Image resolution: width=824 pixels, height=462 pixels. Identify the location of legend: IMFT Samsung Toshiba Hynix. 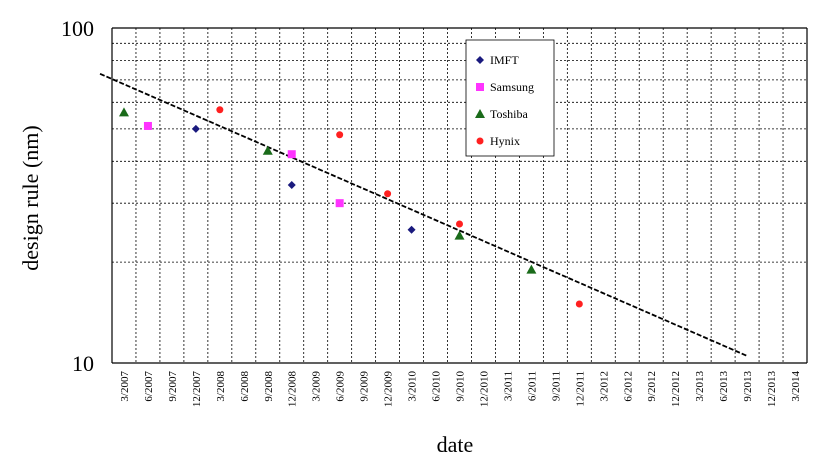
(510, 98).